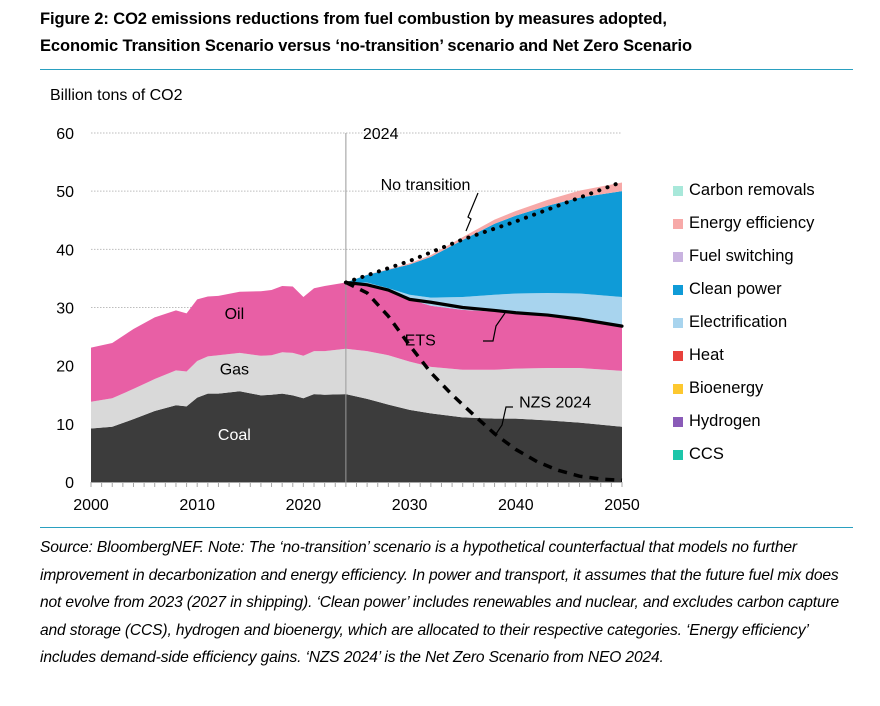  What do you see at coordinates (197, 505) in the screenshot?
I see `x-tick-label: 2010` at bounding box center [197, 505].